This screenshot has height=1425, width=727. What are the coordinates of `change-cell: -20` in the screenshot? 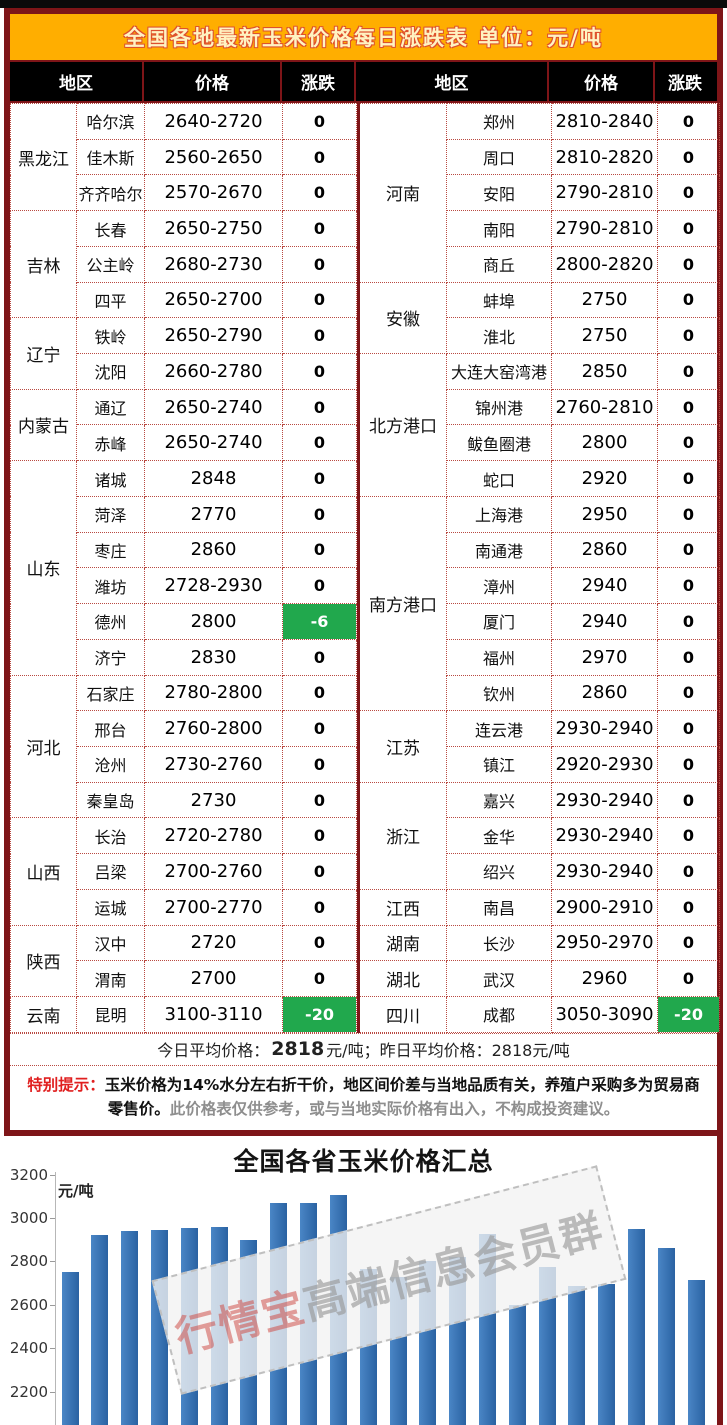 It's located at (319, 1014).